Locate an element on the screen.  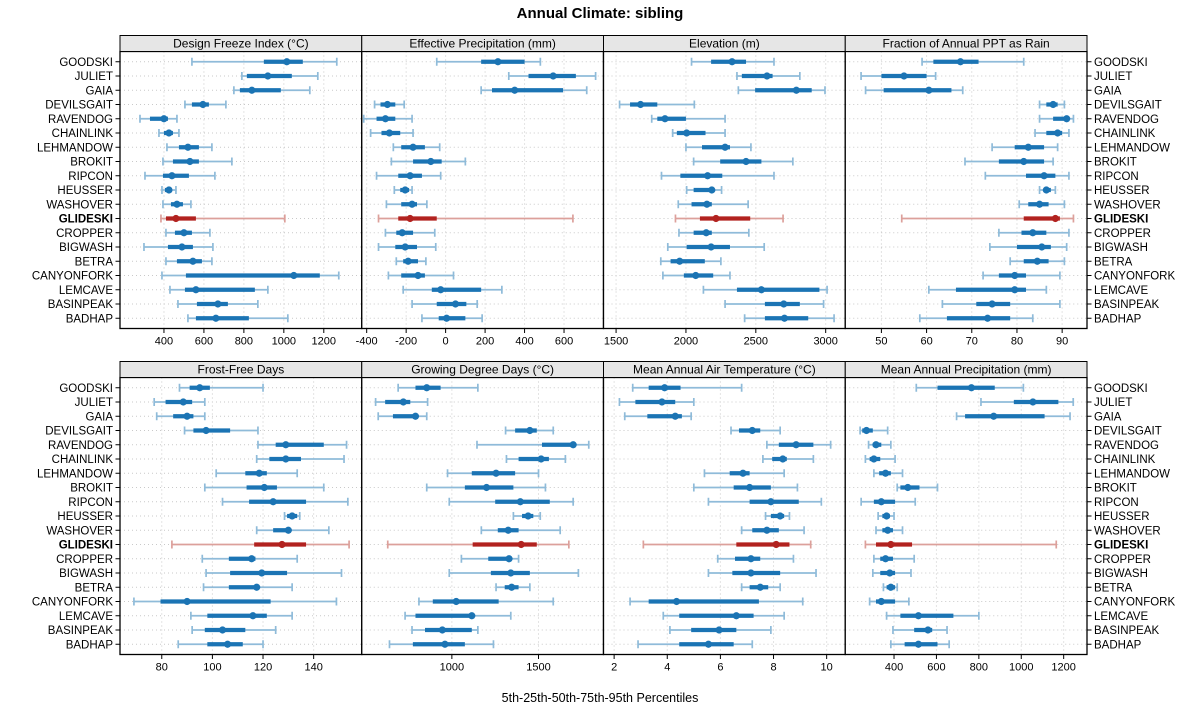
site-label-right: GLIDESKI is located at coordinates (1121, 220).